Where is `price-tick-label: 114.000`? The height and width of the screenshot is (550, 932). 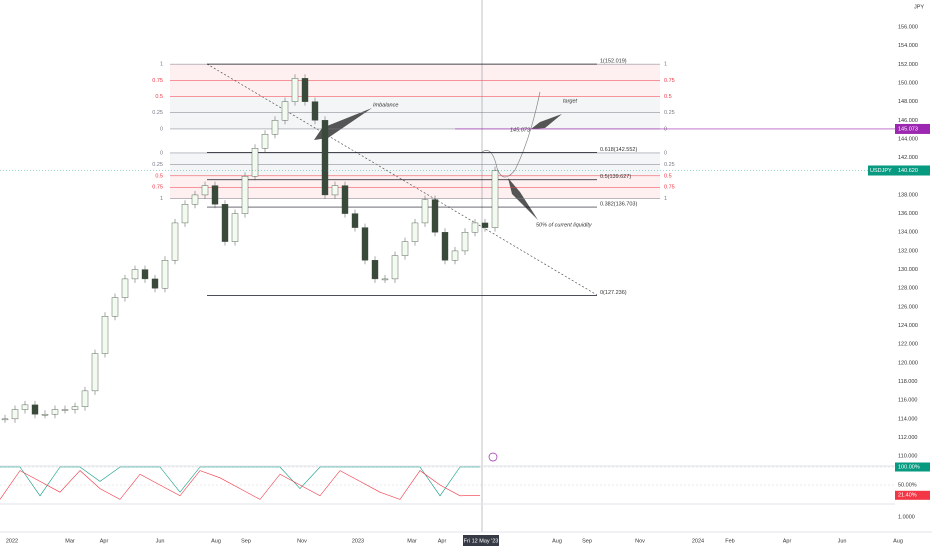
price-tick-label: 114.000 is located at coordinates (907, 419).